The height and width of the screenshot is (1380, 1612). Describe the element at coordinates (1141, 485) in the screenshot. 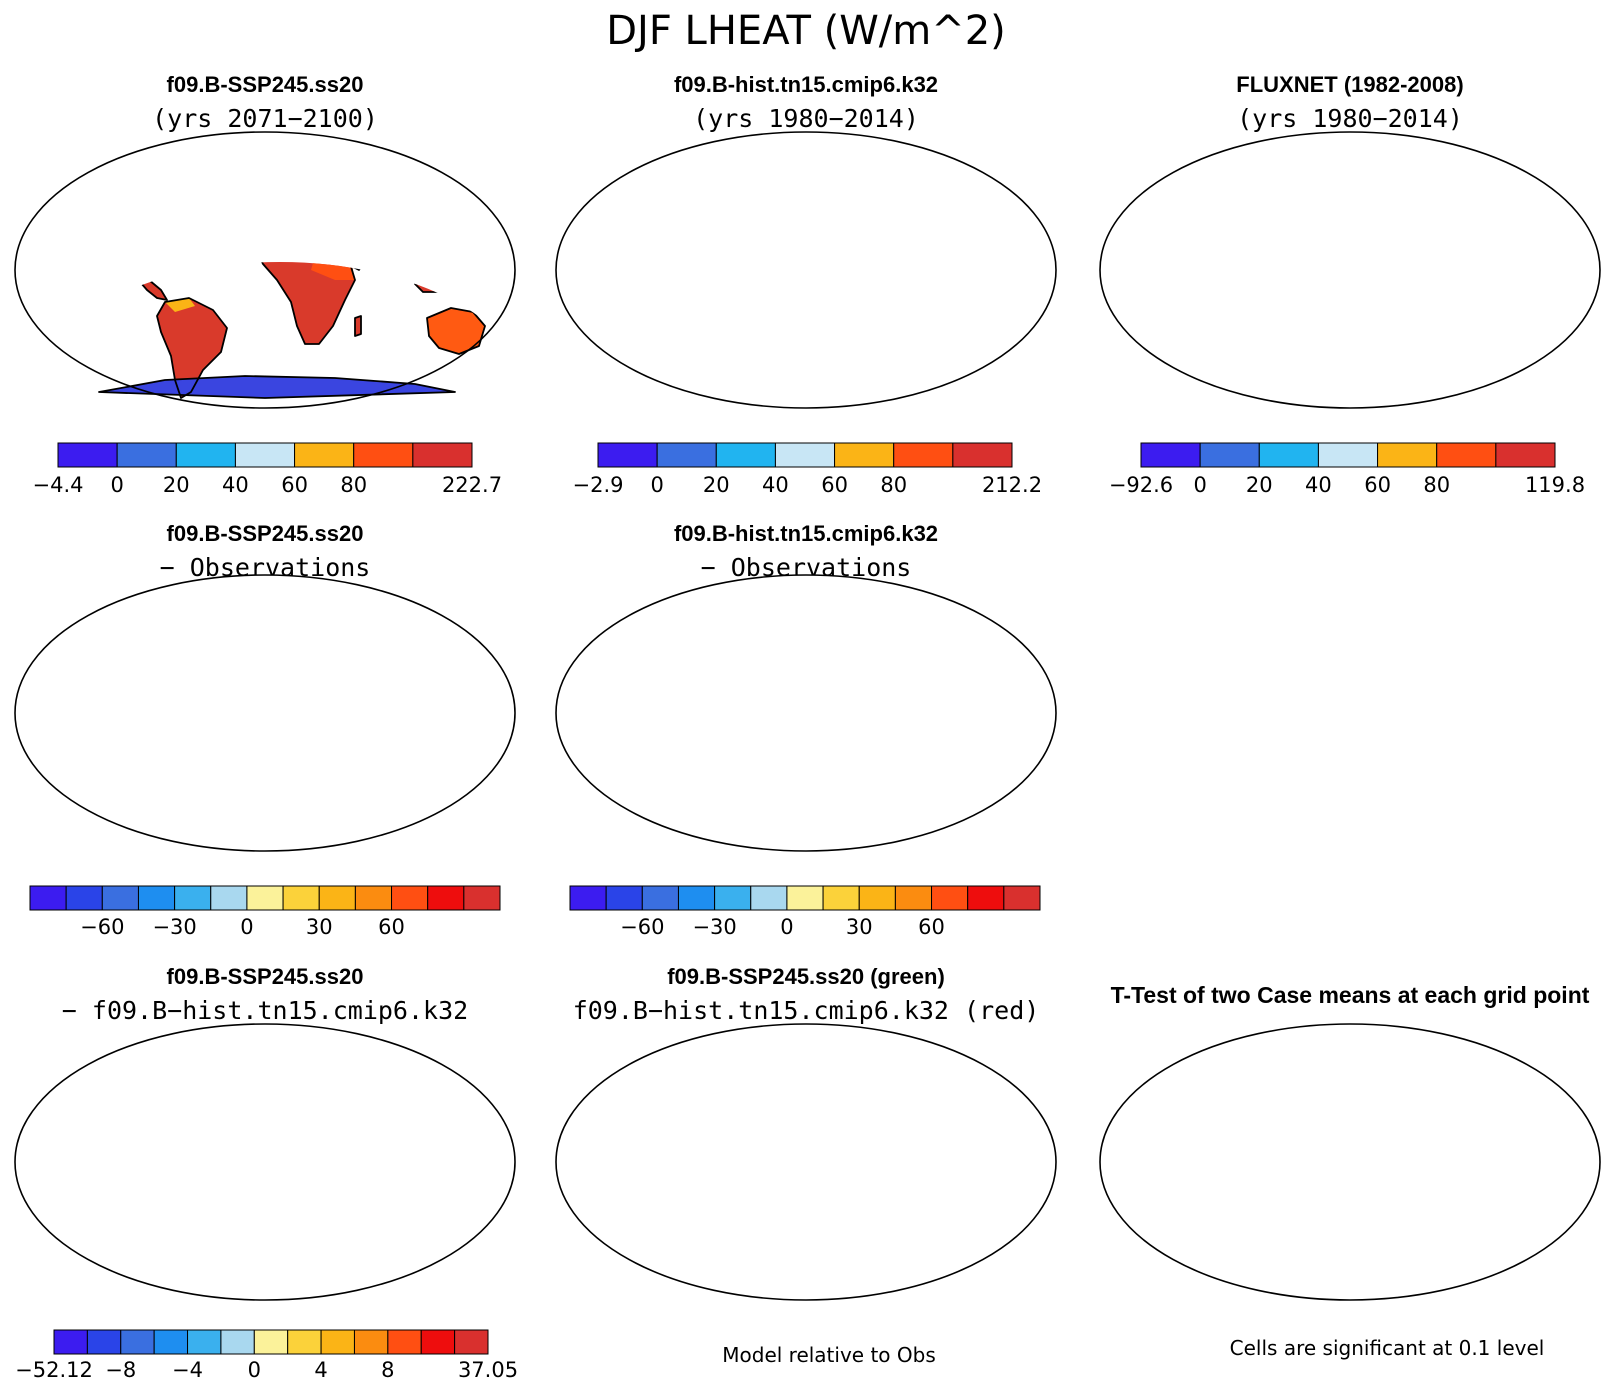

I see `colorbar-label: −92.6` at that location.